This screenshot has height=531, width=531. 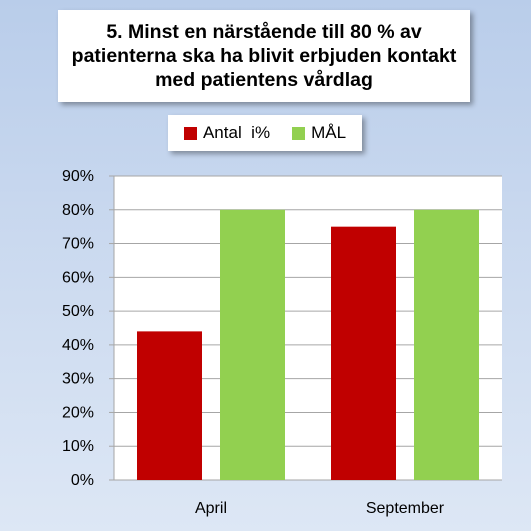 I want to click on y-tick-label: 10%, so click(x=78, y=446).